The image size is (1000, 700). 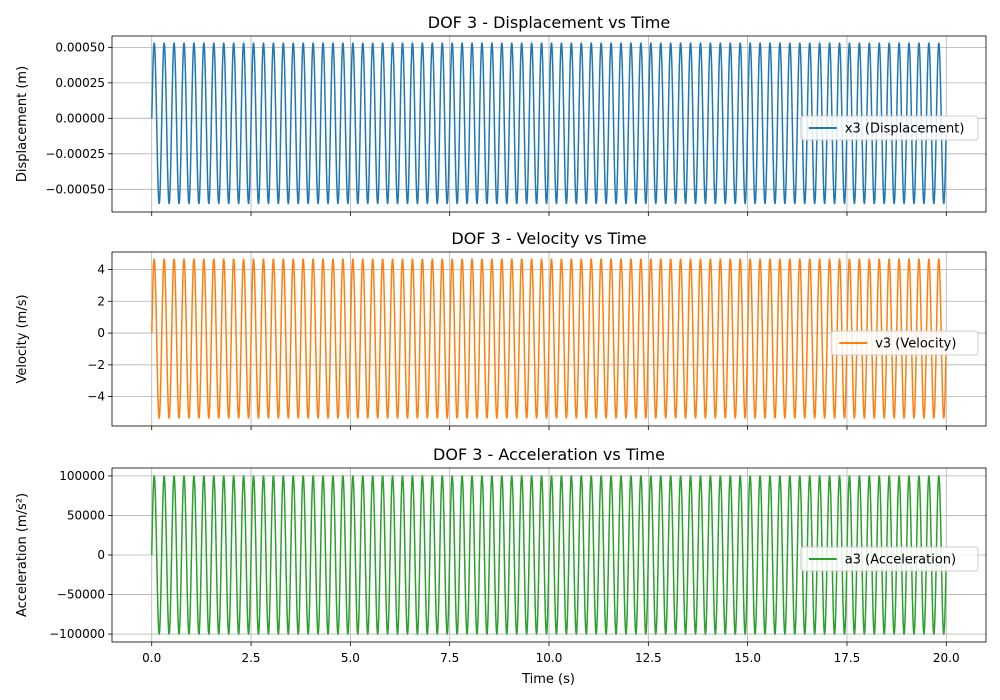 What do you see at coordinates (151, 658) in the screenshot?
I see `x-tick-label: 0.0` at bounding box center [151, 658].